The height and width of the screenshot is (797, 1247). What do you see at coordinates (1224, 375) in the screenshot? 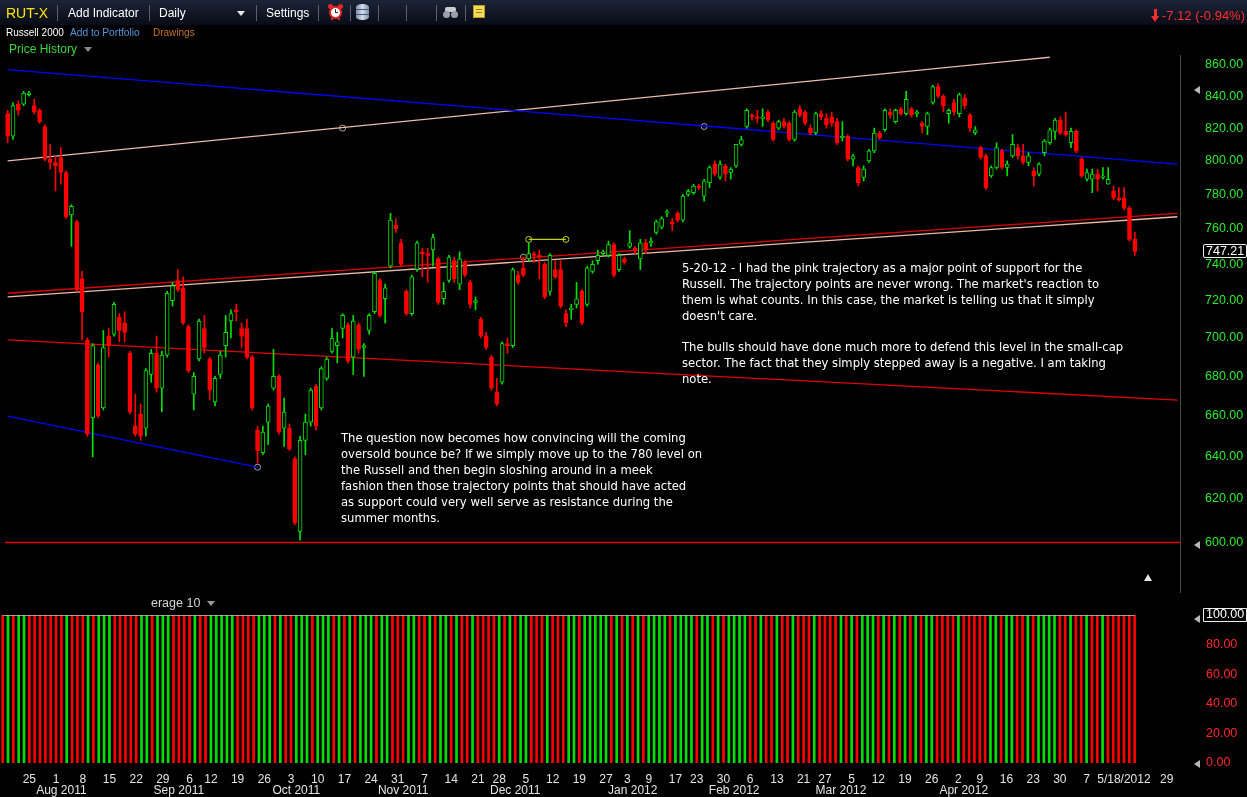
I see `y-tick-label: 680.00` at bounding box center [1224, 375].